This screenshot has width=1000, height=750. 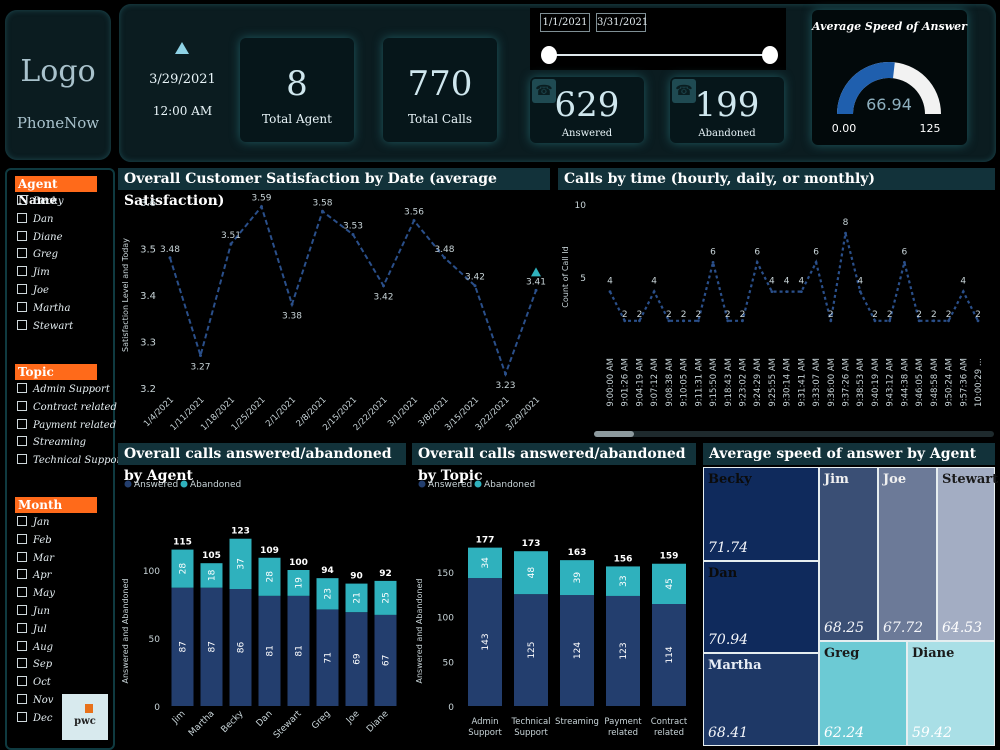 What do you see at coordinates (659, 55) in the screenshot?
I see `date-slider-track` at bounding box center [659, 55].